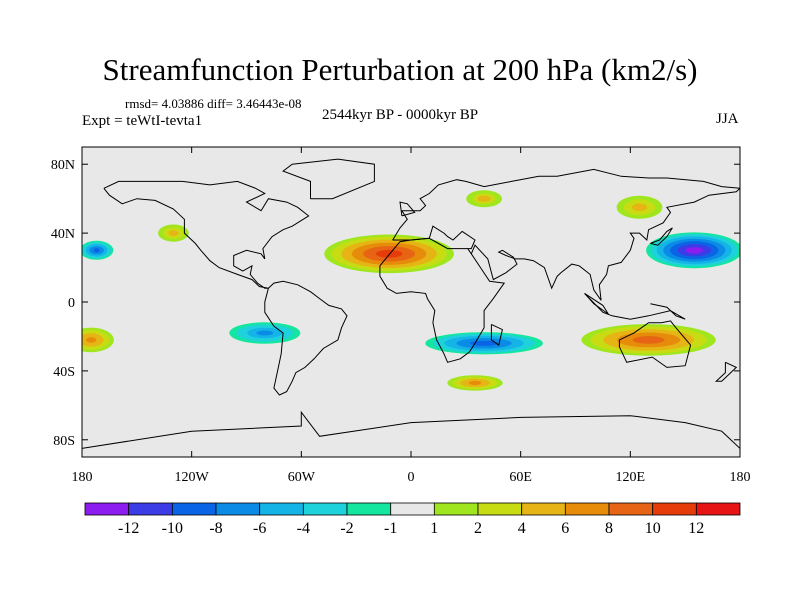  Describe the element at coordinates (63, 165) in the screenshot. I see `y-tick-label: 80N` at that location.